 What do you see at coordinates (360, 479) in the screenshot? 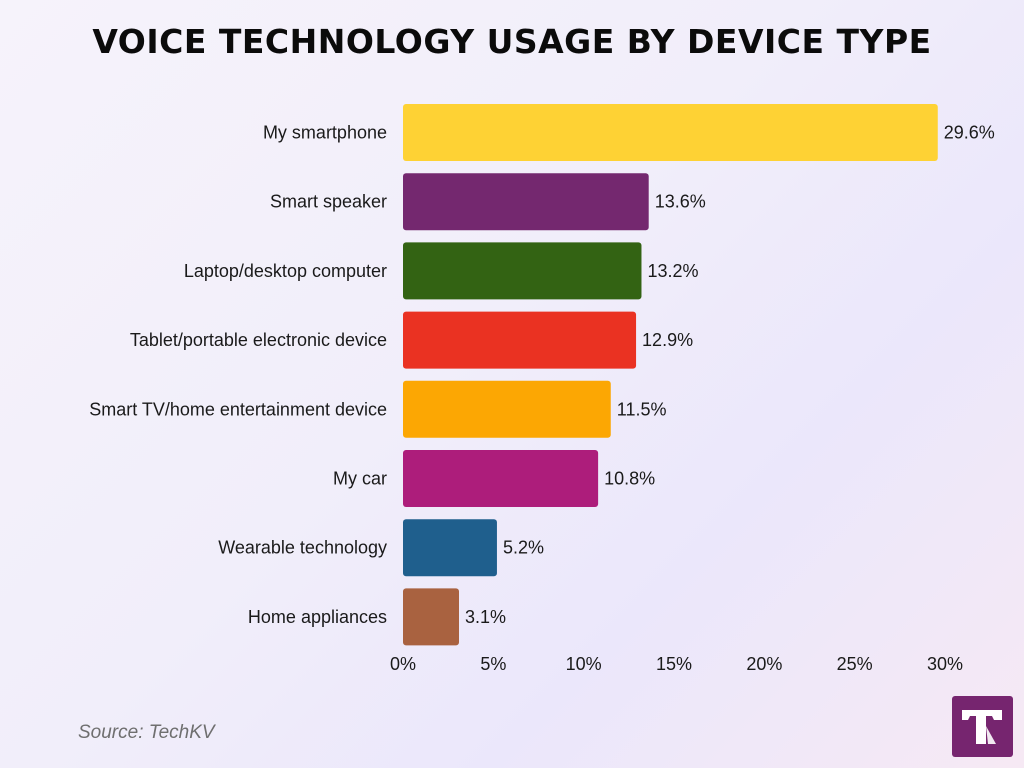
I see `category-label: My car` at bounding box center [360, 479].